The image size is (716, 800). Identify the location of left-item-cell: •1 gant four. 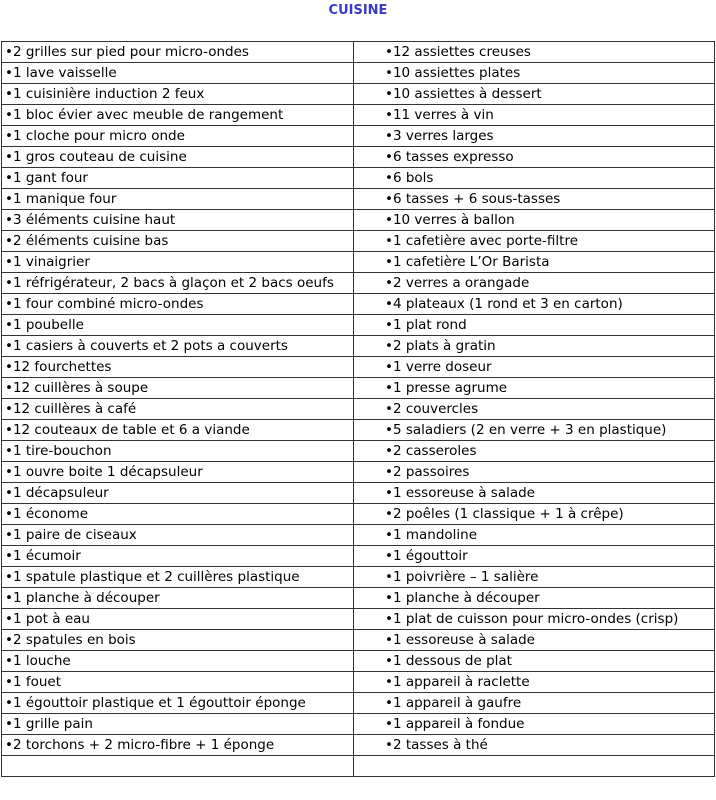
(177, 178).